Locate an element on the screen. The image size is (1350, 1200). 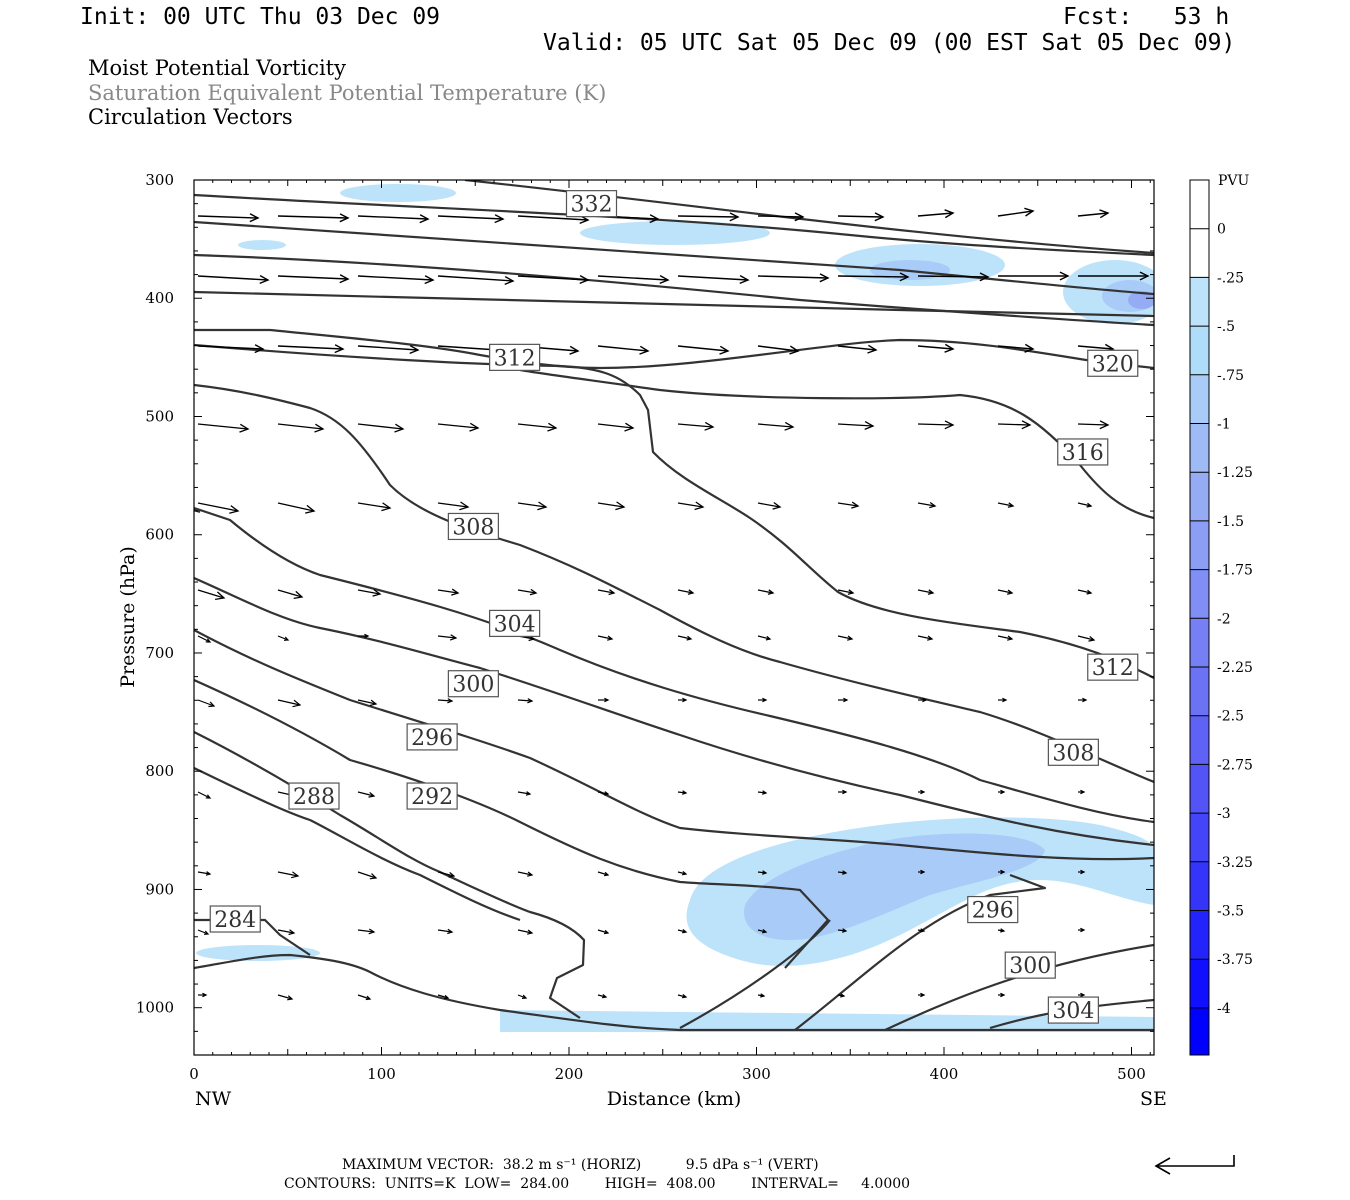
colorbar-frame is located at coordinates (1199, 617).